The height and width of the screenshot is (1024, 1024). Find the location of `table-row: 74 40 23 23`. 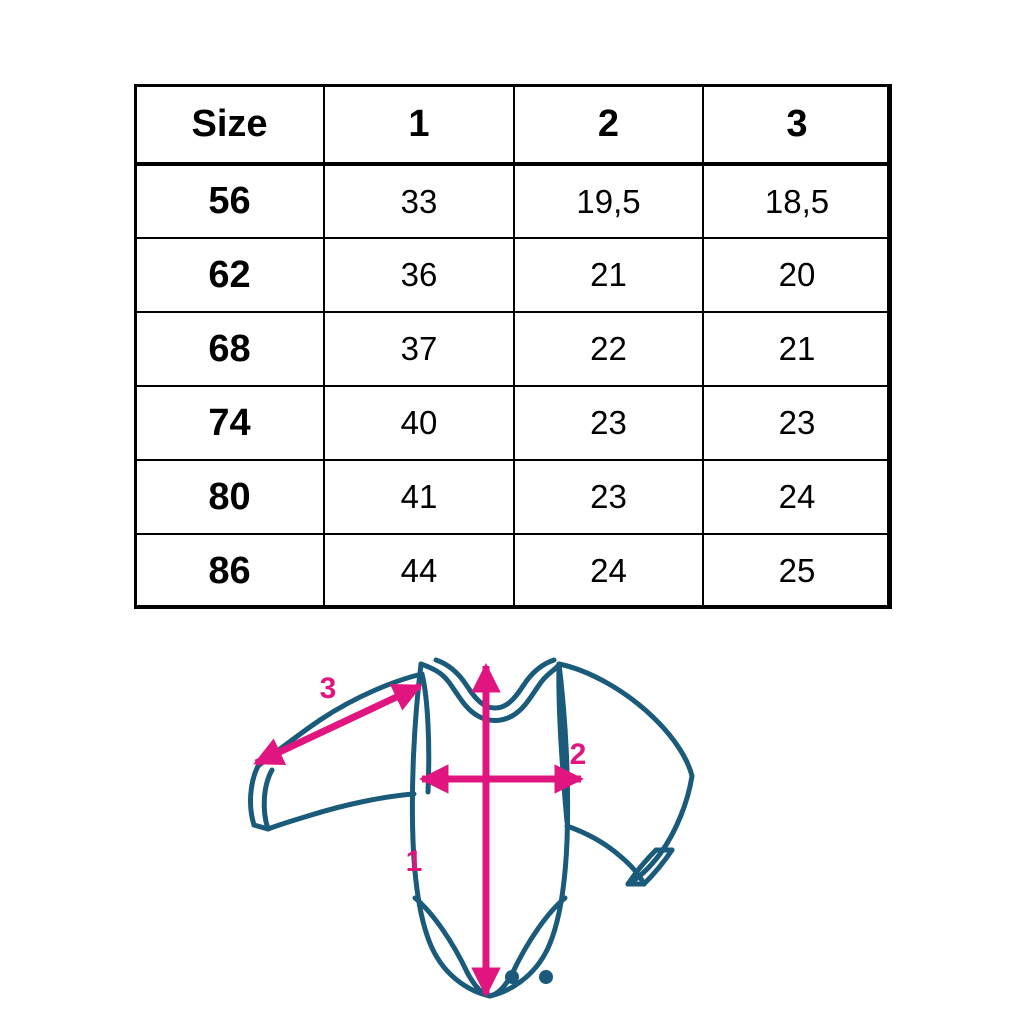

table-row: 74 40 23 23 is located at coordinates (513, 423).